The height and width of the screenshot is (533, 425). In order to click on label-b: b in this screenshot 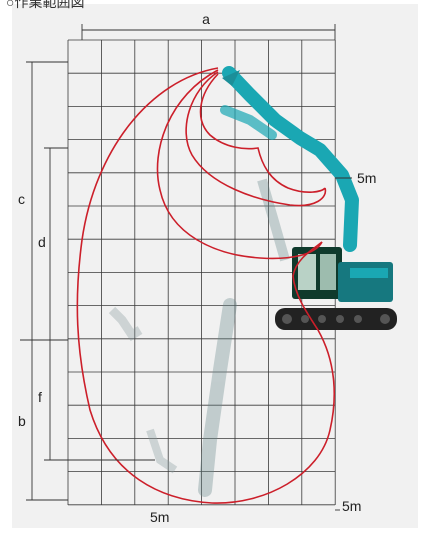, I will do `click(22, 421)`.